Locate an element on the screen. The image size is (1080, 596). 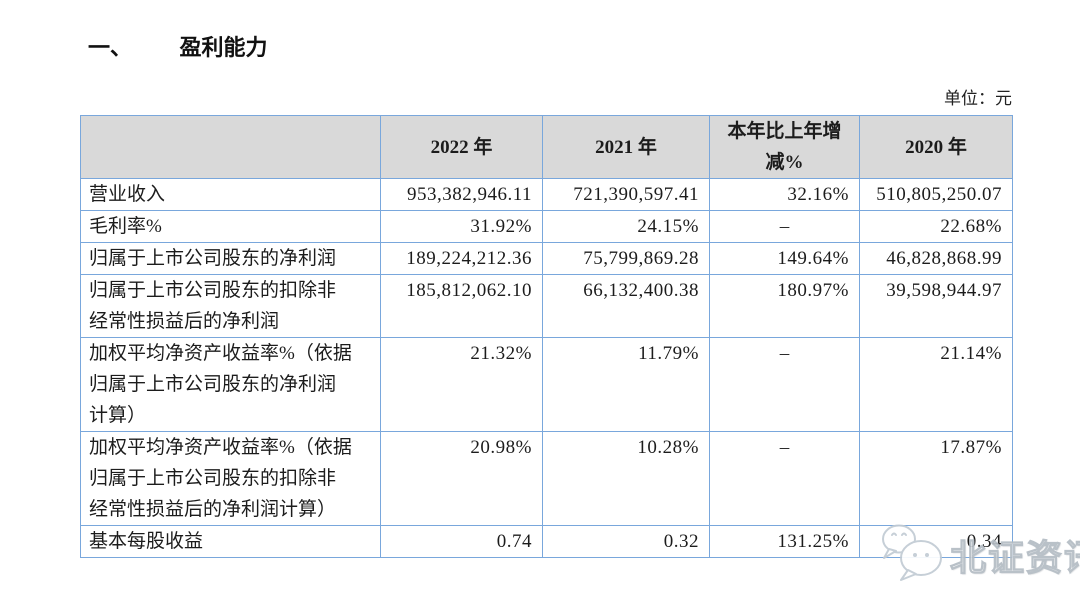
value-2021: 66,132,400.38 is located at coordinates (626, 306).